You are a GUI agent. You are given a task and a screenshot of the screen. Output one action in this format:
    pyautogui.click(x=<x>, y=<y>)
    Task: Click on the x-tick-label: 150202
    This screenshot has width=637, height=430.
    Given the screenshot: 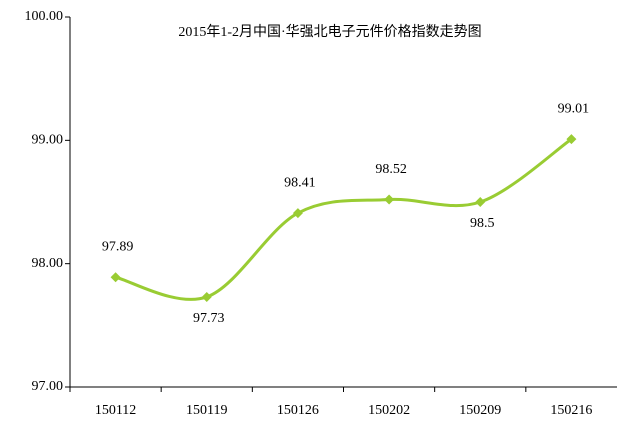 What is the action you would take?
    pyautogui.click(x=389, y=410)
    